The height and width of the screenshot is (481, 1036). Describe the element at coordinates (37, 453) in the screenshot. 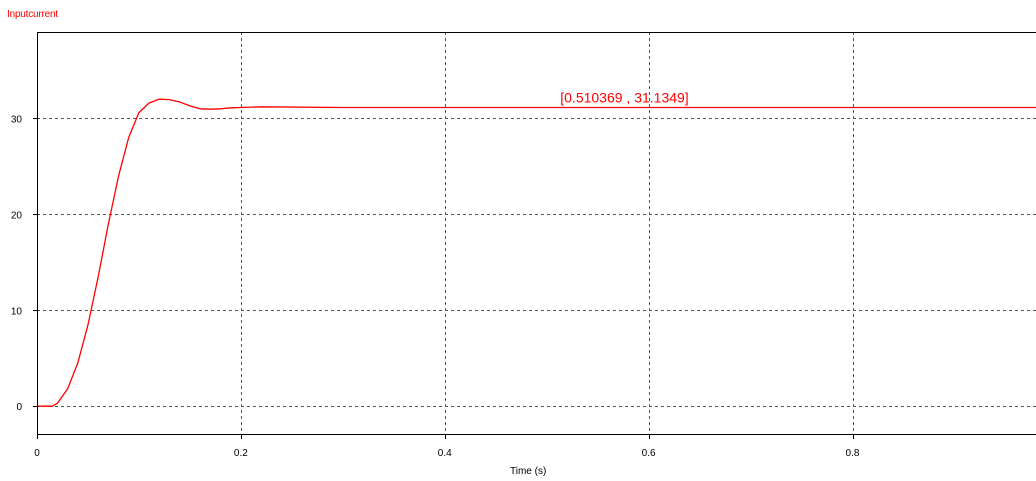

I see `x-tick-label: 0` at that location.